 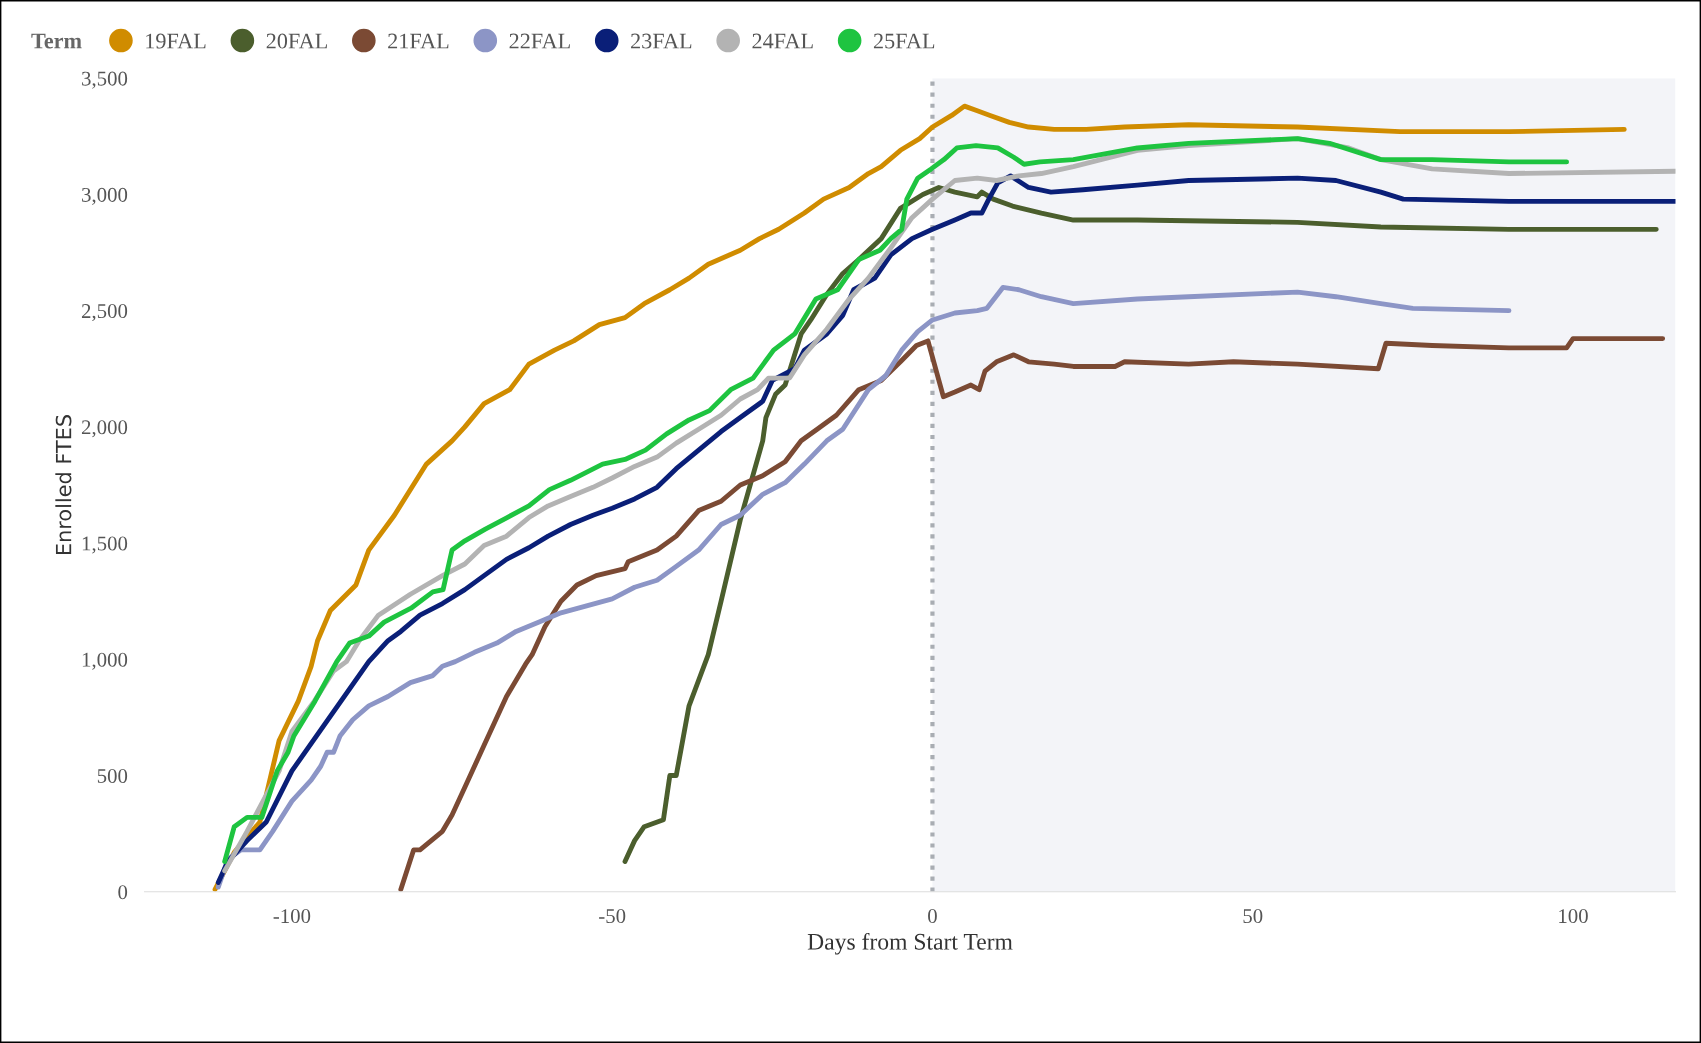 I want to click on legend-label: 20FAL, so click(x=296, y=41).